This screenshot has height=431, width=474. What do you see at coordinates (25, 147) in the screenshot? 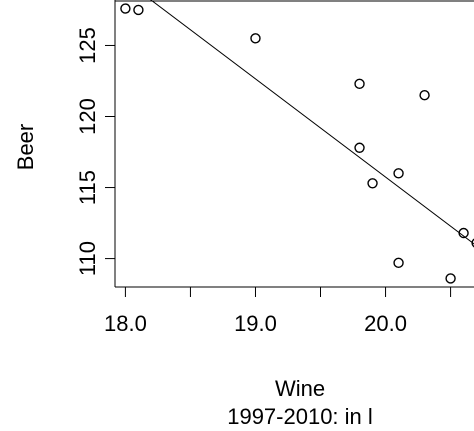
I see `y-axis-label: Beer` at bounding box center [25, 147].